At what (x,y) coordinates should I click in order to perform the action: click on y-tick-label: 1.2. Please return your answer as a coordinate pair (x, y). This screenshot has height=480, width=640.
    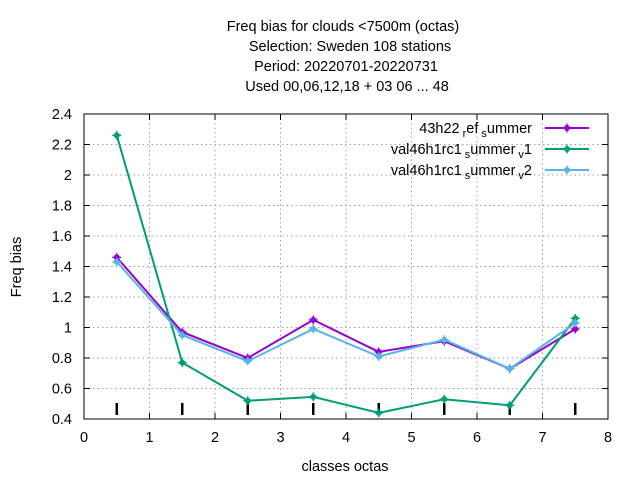
    Looking at the image, I should click on (62, 298).